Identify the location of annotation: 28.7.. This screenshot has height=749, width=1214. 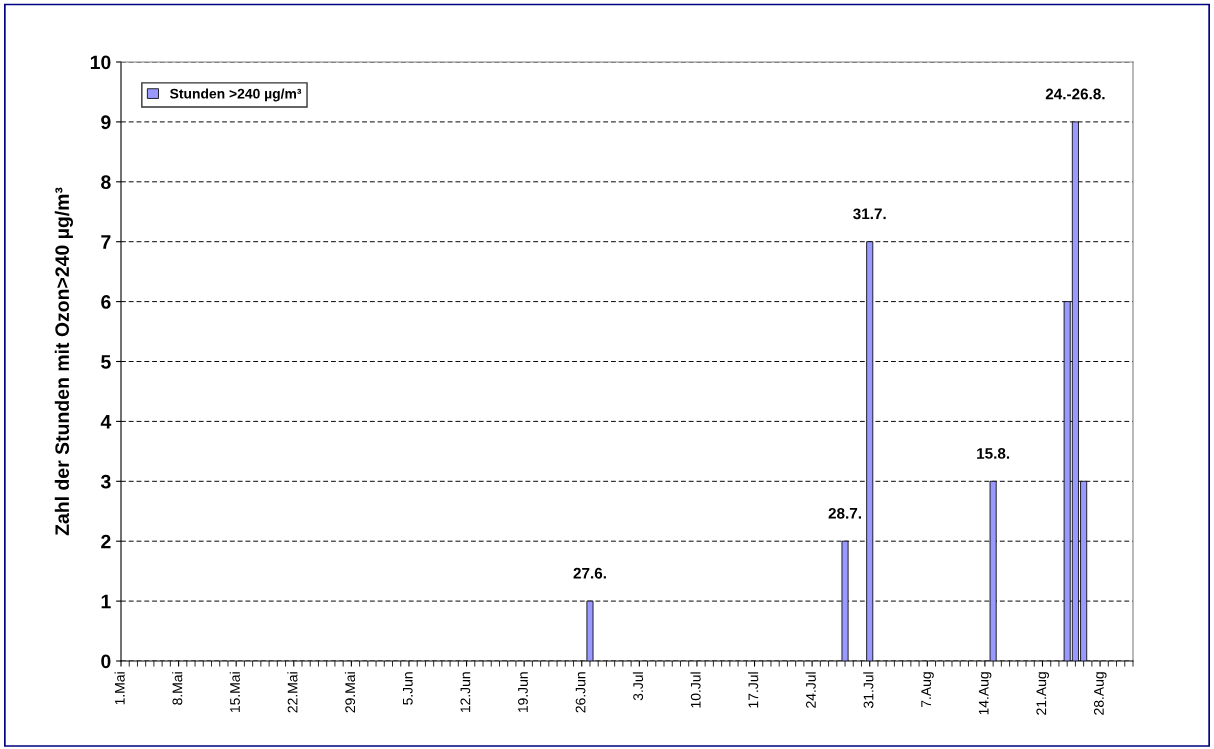
(844, 513).